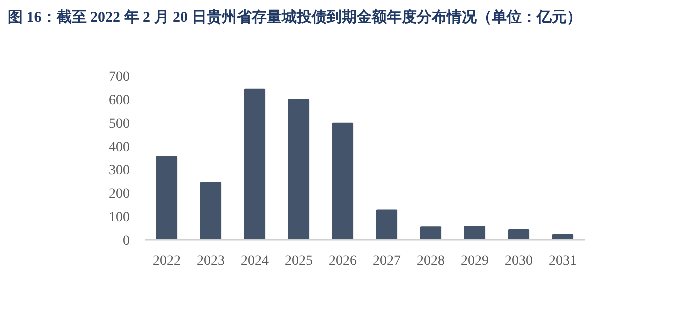 Image resolution: width=700 pixels, height=335 pixels. What do you see at coordinates (119, 100) in the screenshot?
I see `y-tick-label: 600` at bounding box center [119, 100].